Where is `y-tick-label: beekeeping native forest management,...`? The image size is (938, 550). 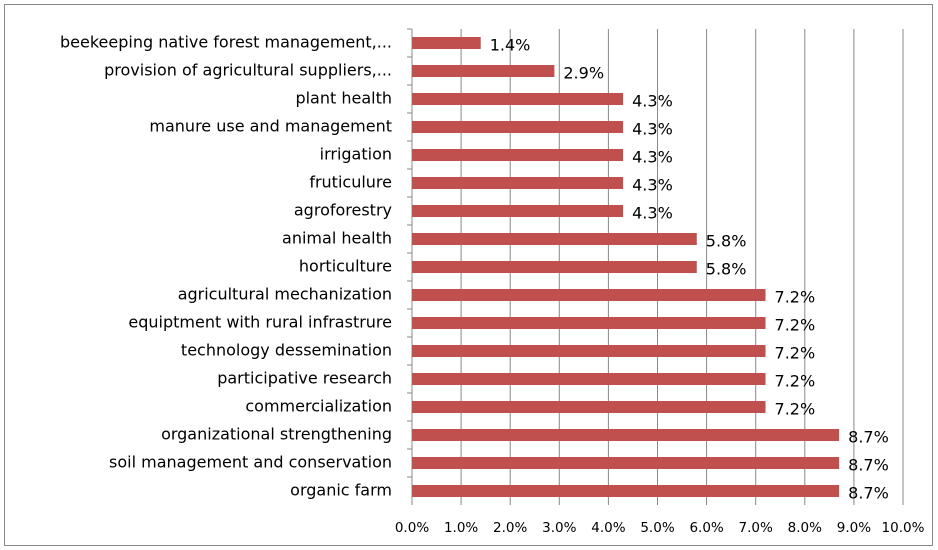 y-tick-label: beekeeping native forest management,... is located at coordinates (226, 42).